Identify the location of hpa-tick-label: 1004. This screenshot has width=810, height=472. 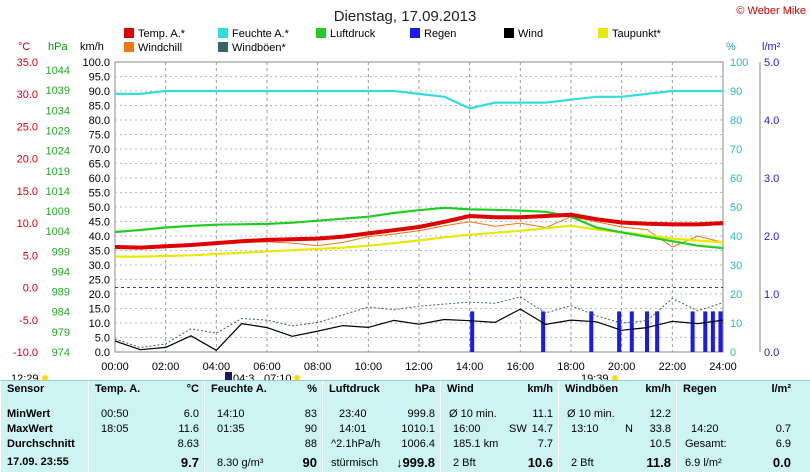
(58, 232).